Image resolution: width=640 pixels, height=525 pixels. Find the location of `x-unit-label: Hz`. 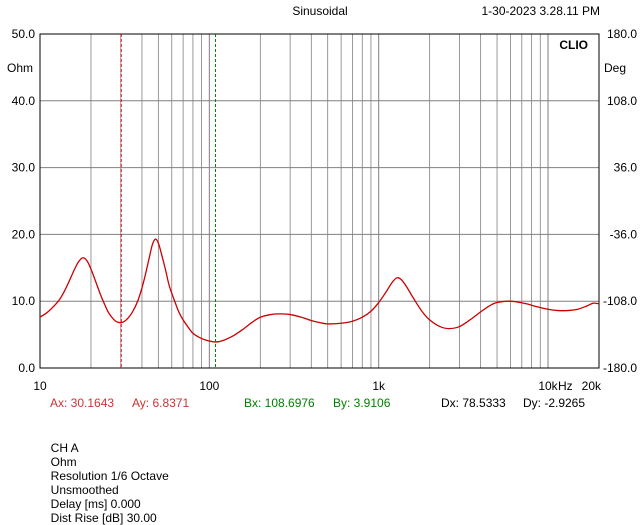

x-unit-label: Hz is located at coordinates (565, 386).